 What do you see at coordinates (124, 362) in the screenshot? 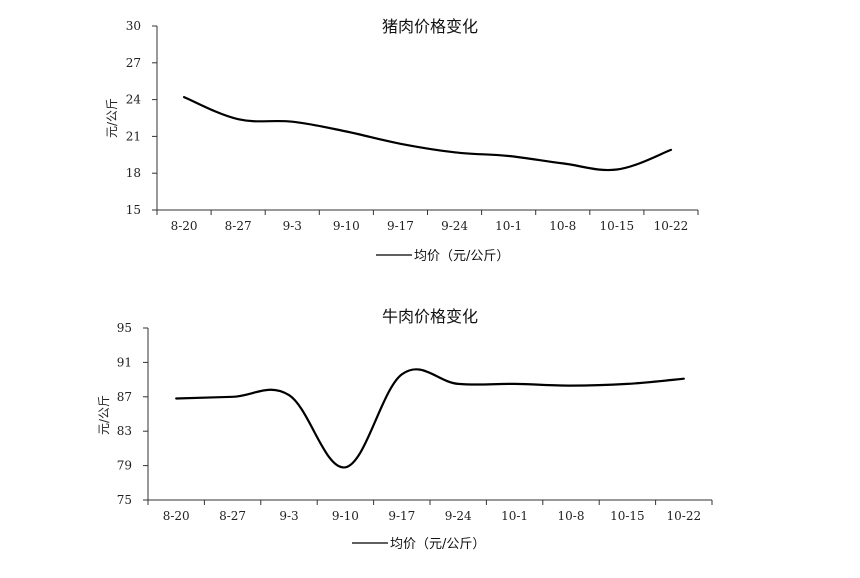
I see `y-tick-label: 91` at bounding box center [124, 362].